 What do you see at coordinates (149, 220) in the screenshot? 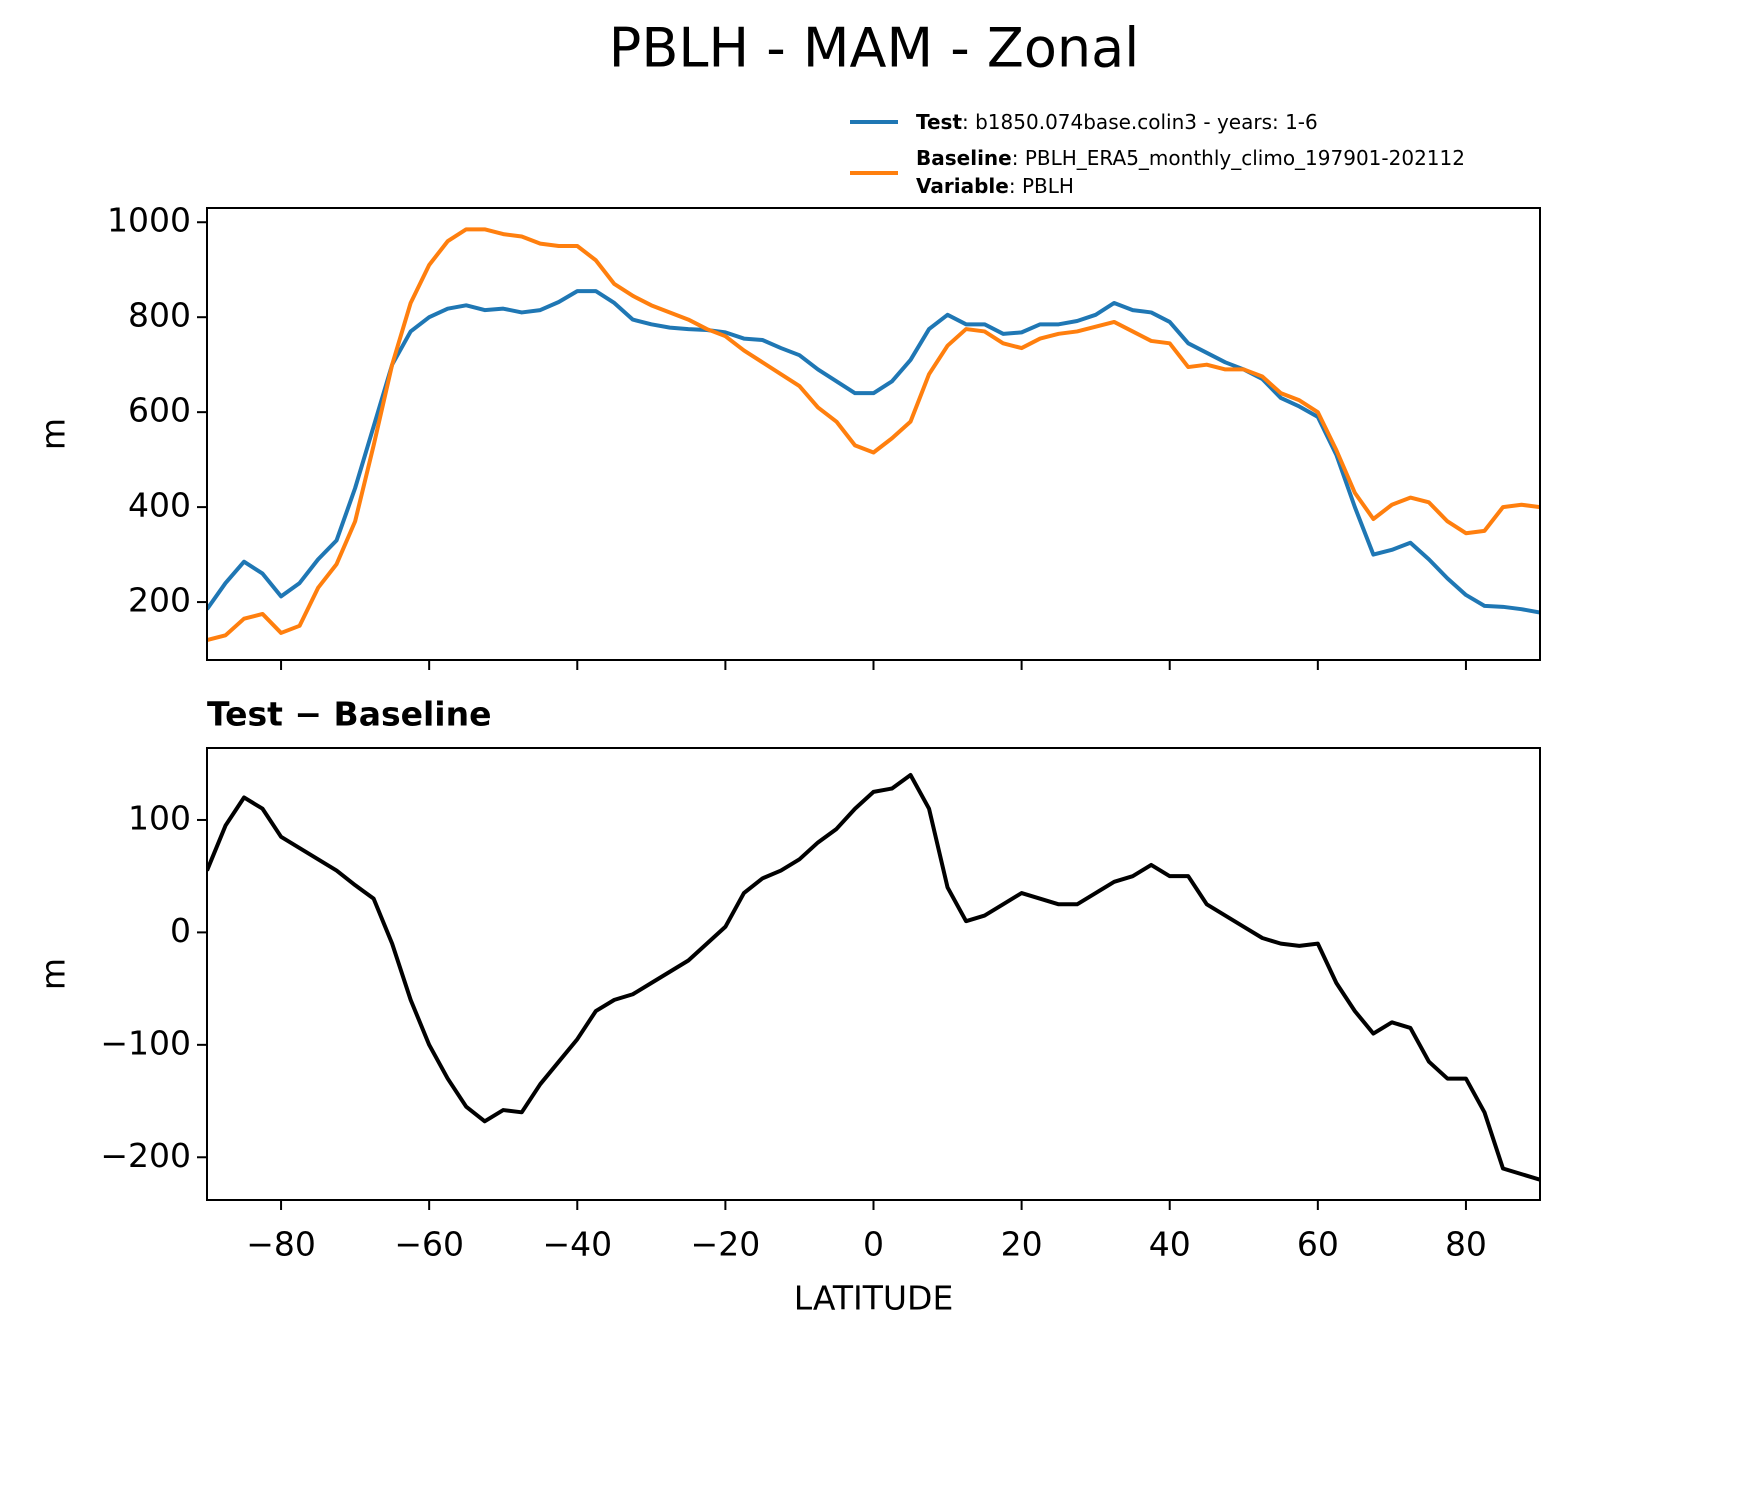
I see `y-tick-label: 1000` at bounding box center [149, 220].